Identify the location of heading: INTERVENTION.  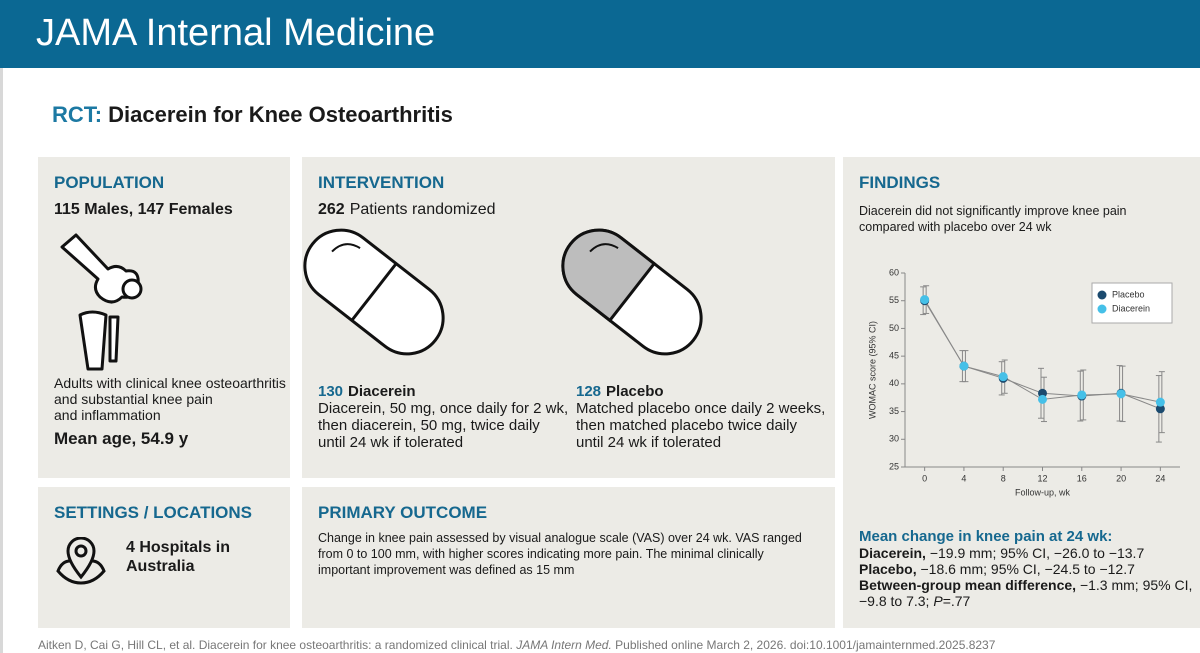
(381, 182).